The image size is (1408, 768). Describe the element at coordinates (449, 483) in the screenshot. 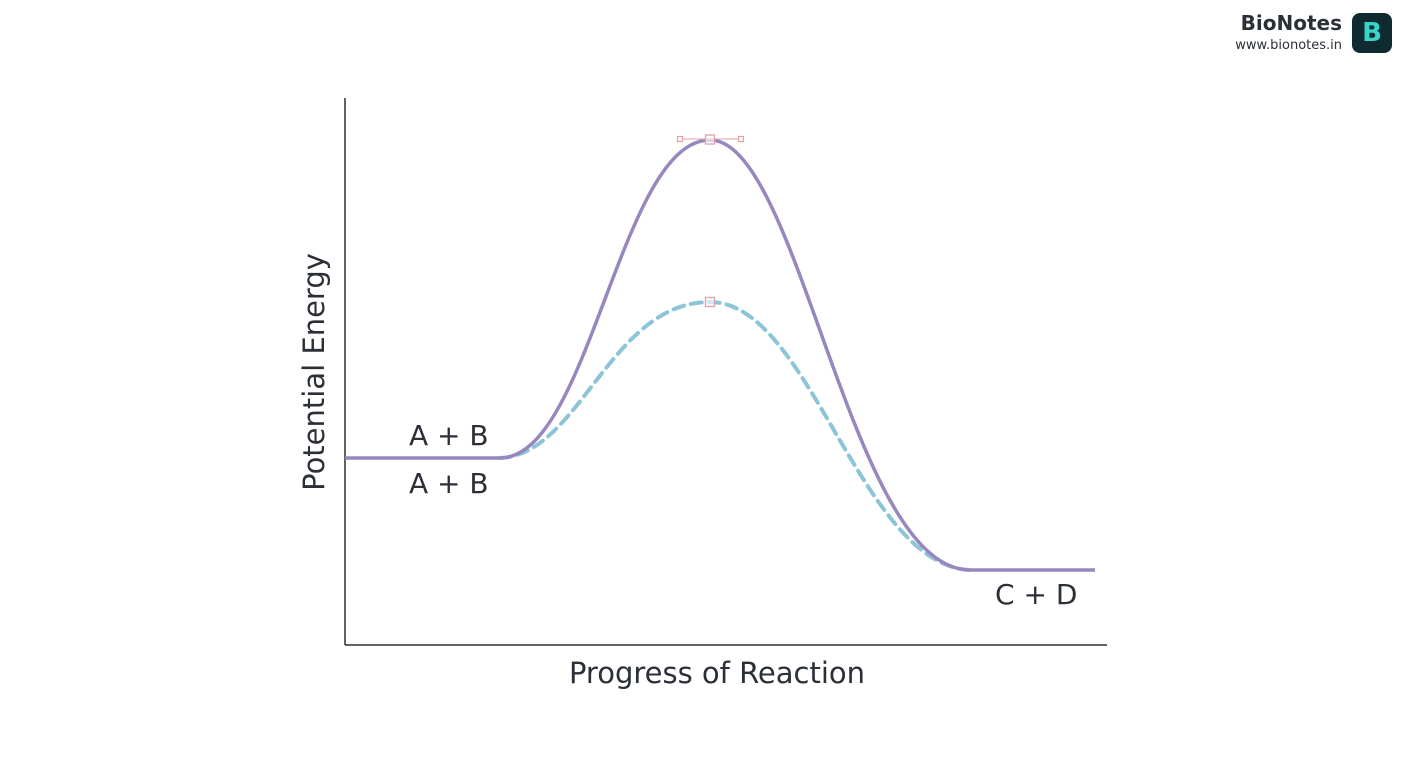

I see `reactants-label-lower: A + B` at that location.